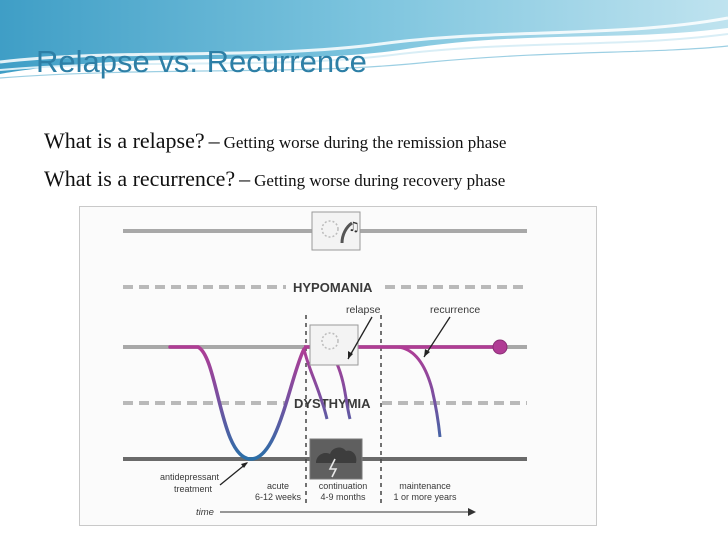  What do you see at coordinates (425, 497) in the screenshot?
I see `phase-maintenance-duration: 1 or more years` at bounding box center [425, 497].